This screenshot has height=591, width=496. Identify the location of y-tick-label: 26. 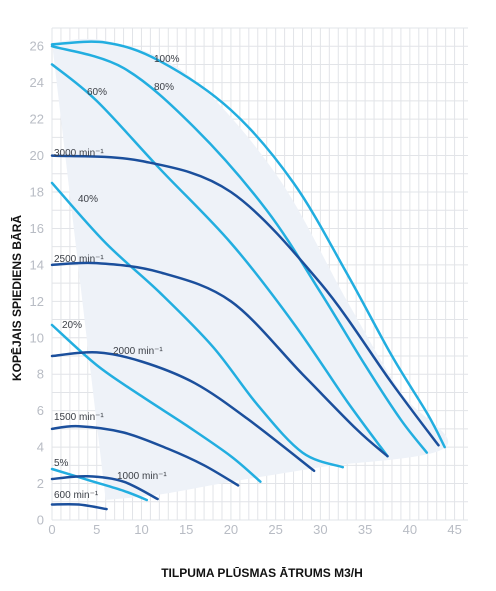
(37, 46).